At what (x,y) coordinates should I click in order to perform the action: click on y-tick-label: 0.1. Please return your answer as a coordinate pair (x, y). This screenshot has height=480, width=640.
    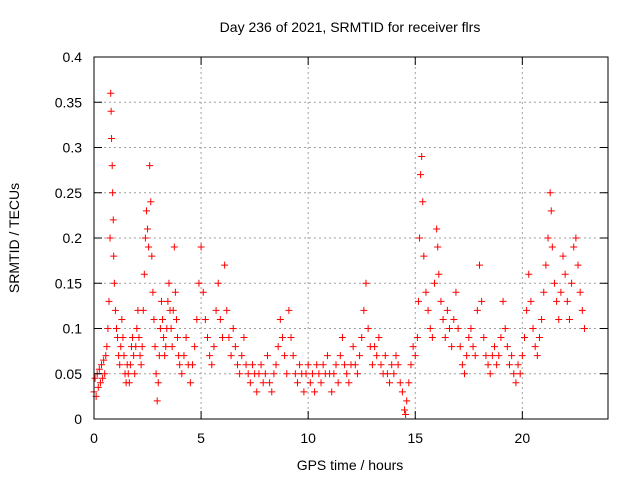
    Looking at the image, I should click on (73, 329).